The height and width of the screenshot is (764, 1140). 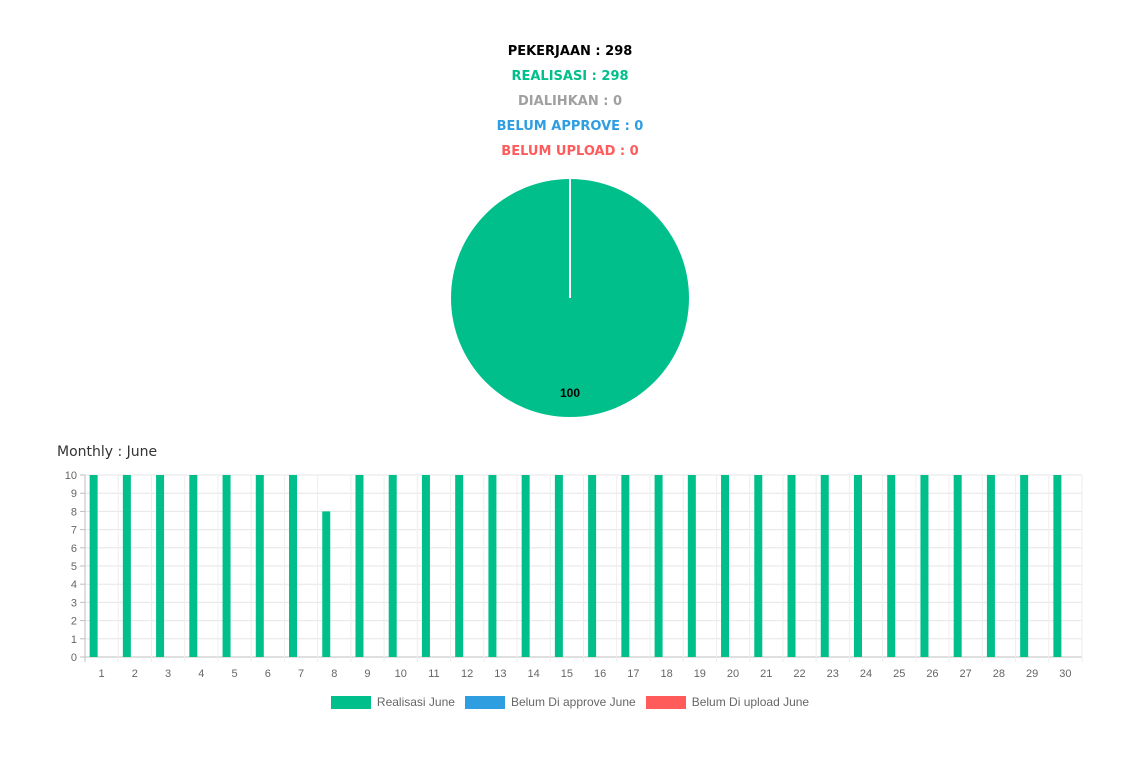 I want to click on x-tick-label: 28, so click(x=999, y=674).